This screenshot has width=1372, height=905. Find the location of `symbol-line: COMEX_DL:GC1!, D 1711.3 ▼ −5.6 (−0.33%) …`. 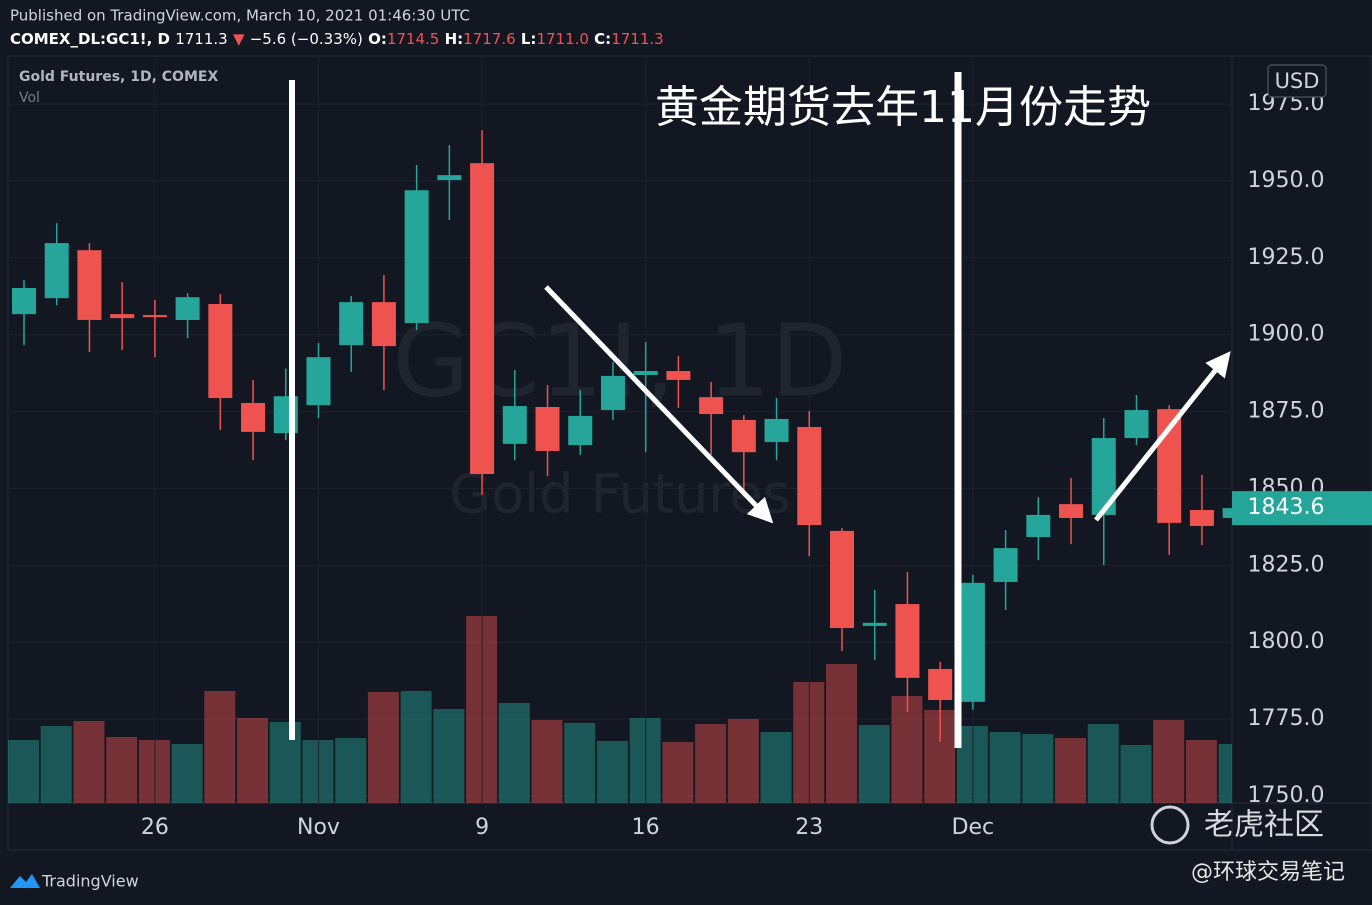

symbol-line: COMEX_DL:GC1!, D 1711.3 ▼ −5.6 (−0.33%) … is located at coordinates (337, 39).